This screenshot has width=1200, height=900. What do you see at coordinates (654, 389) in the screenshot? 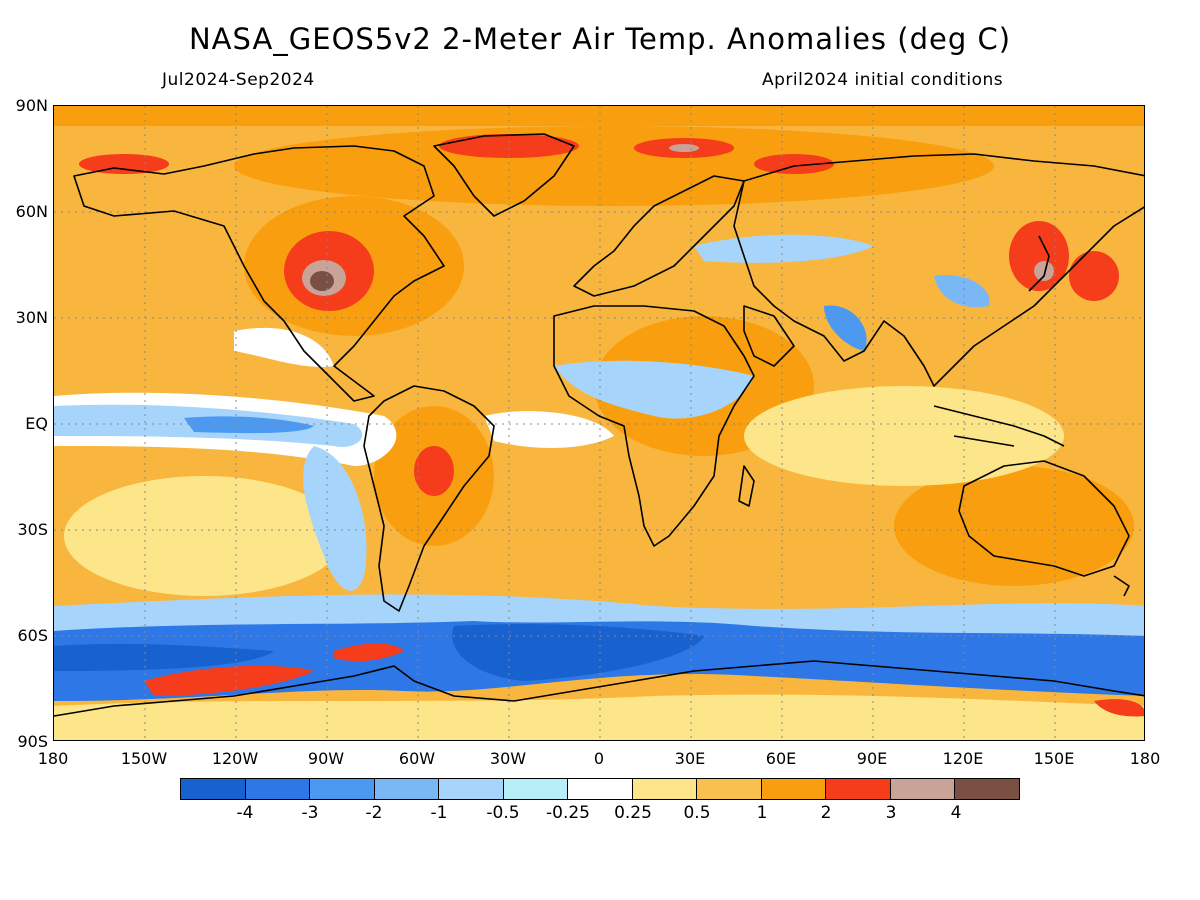
I see `sahel-cold` at bounding box center [654, 389].